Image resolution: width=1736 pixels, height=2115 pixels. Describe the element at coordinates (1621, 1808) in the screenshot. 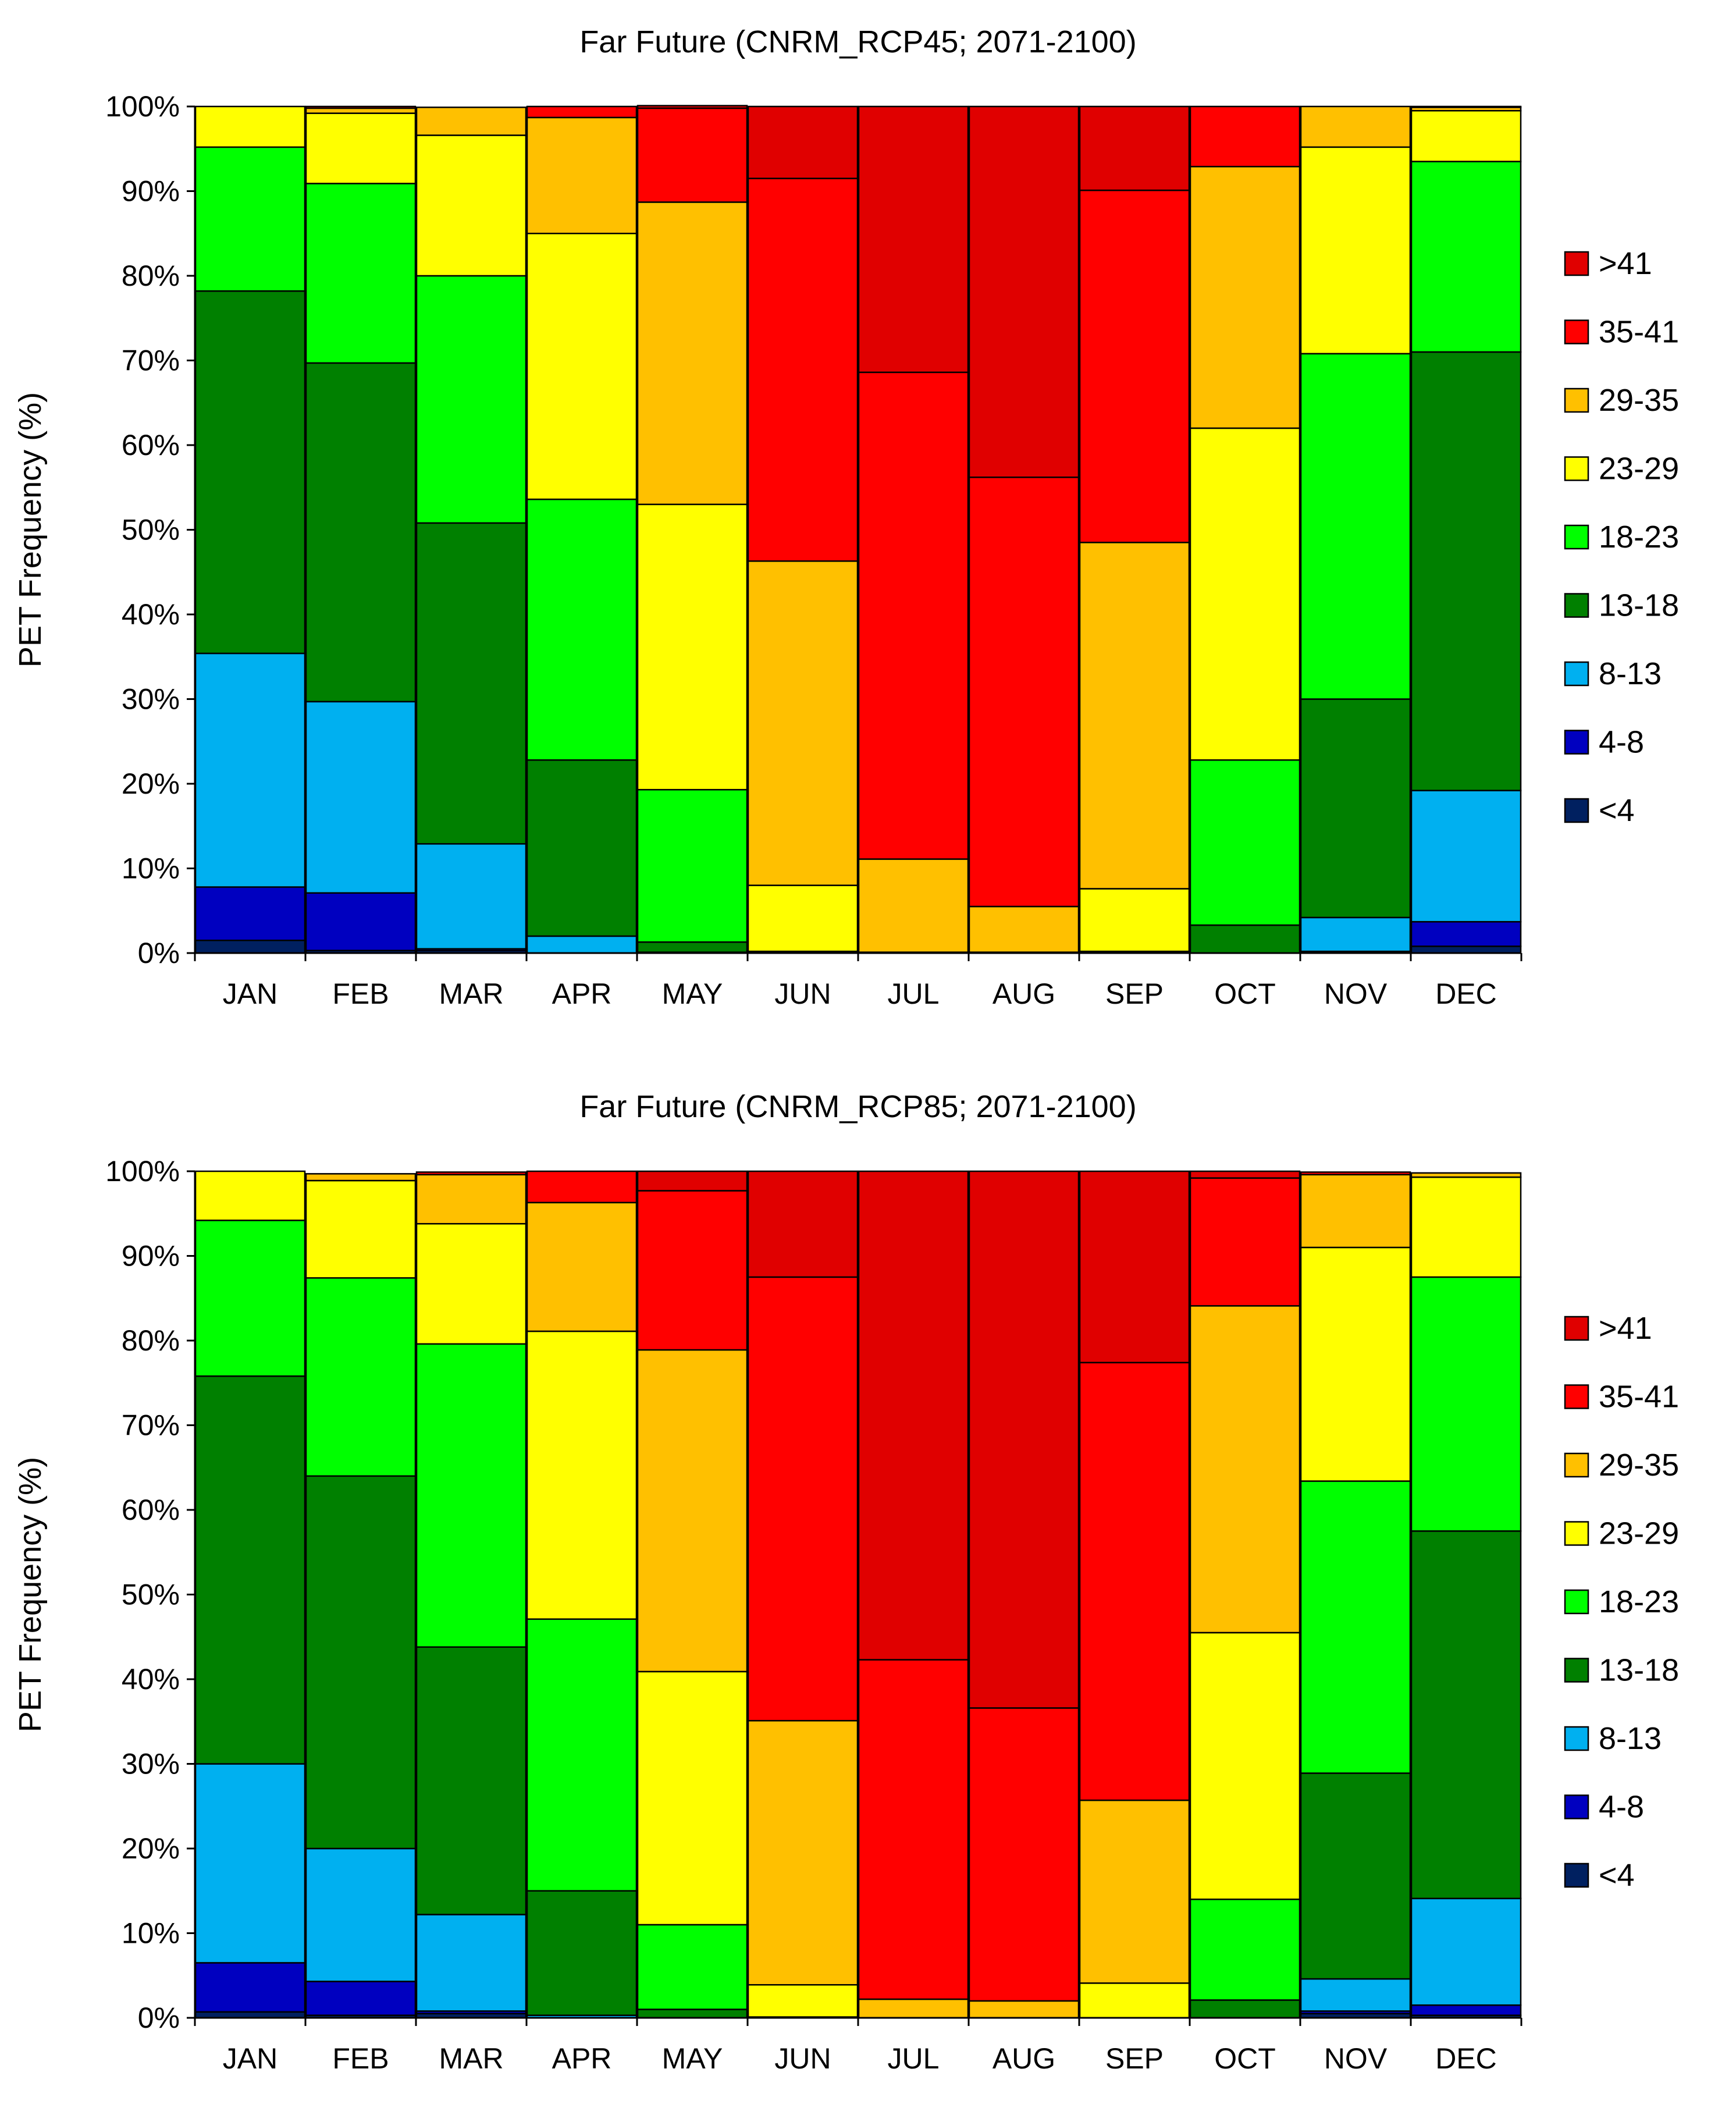

I see `legend-label: 4-8` at that location.